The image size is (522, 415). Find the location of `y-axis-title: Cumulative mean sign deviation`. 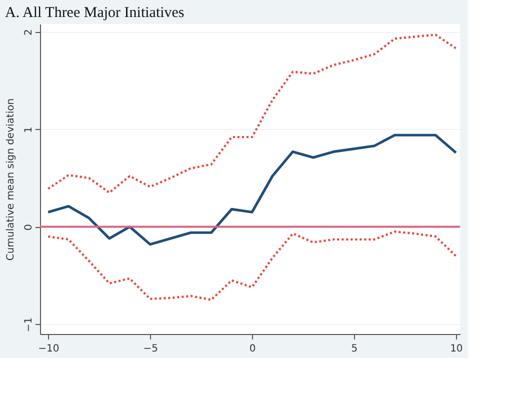

y-axis-title: Cumulative mean sign deviation is located at coordinates (11, 179).